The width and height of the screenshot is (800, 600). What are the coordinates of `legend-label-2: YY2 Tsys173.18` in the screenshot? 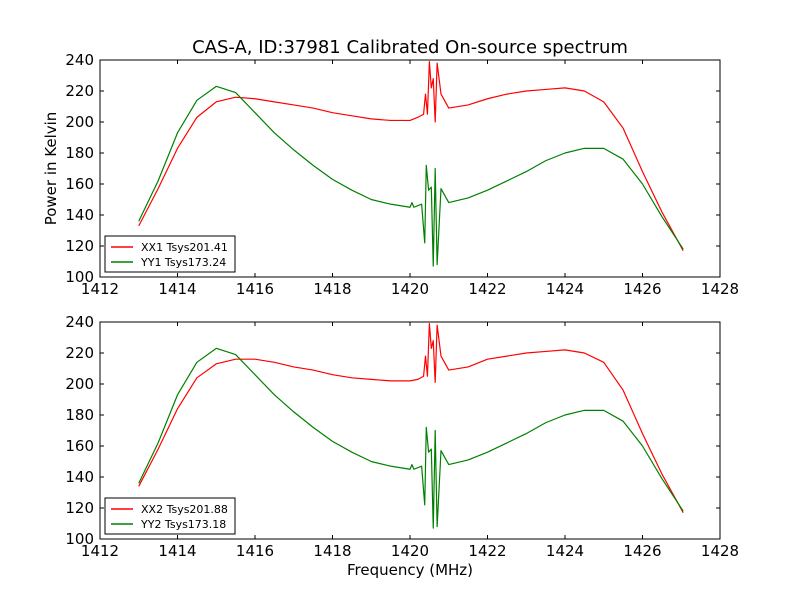 It's located at (183, 524).